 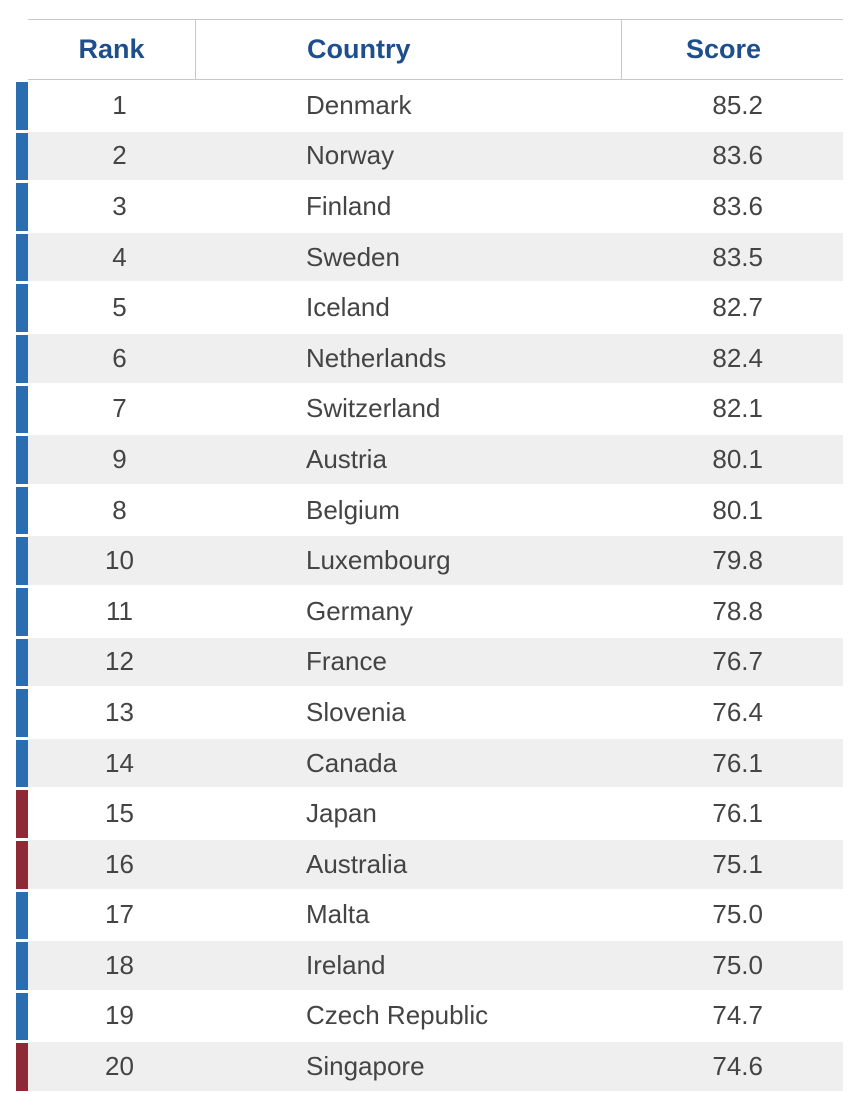 What do you see at coordinates (352, 762) in the screenshot?
I see `cell-country: Canada` at bounding box center [352, 762].